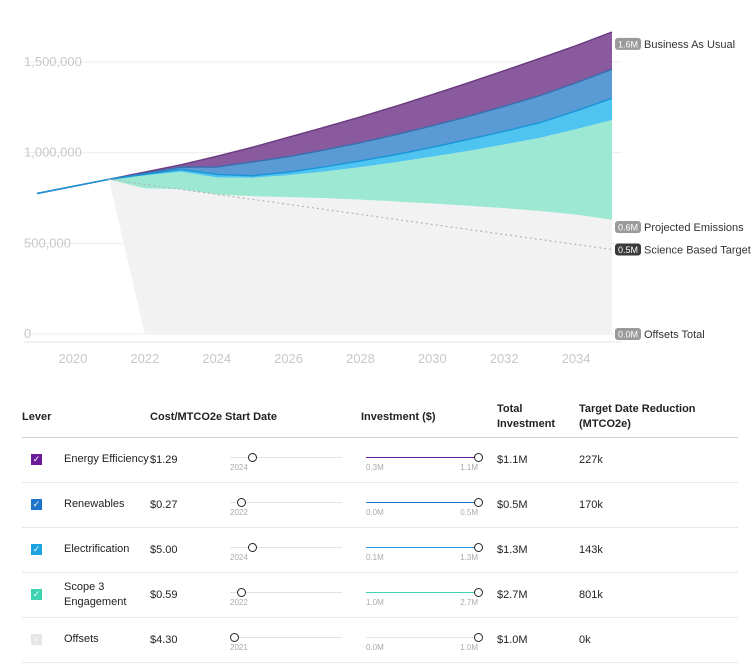 Image resolution: width=756 pixels, height=663 pixels. I want to click on lever-name-line2: Engagement, so click(95, 601).